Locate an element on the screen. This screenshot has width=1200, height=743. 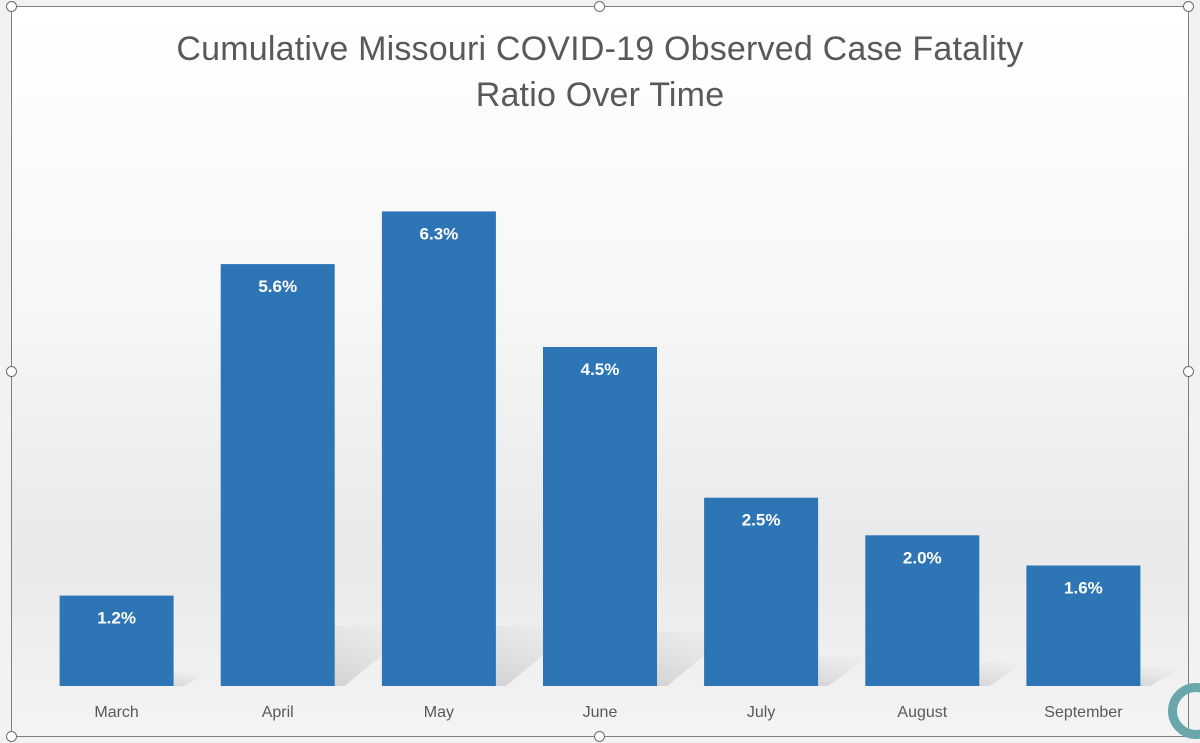
bar-july is located at coordinates (761, 591).